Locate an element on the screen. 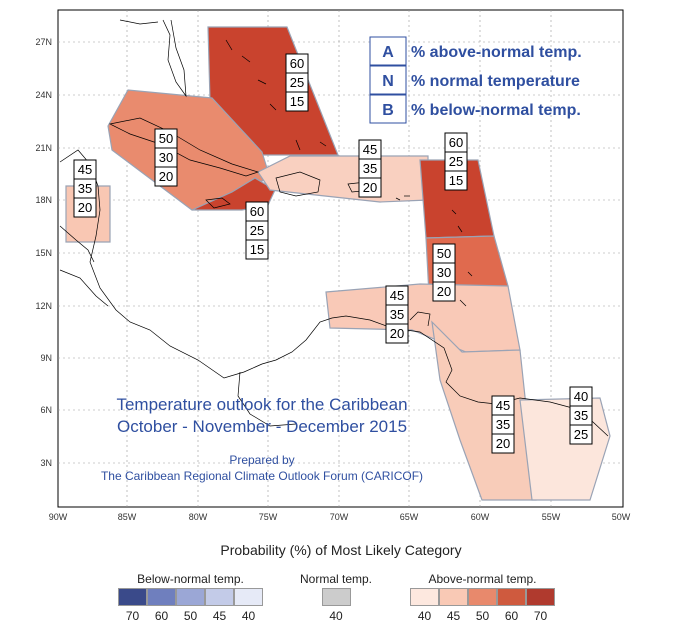  key-letter-below: B is located at coordinates (388, 110).